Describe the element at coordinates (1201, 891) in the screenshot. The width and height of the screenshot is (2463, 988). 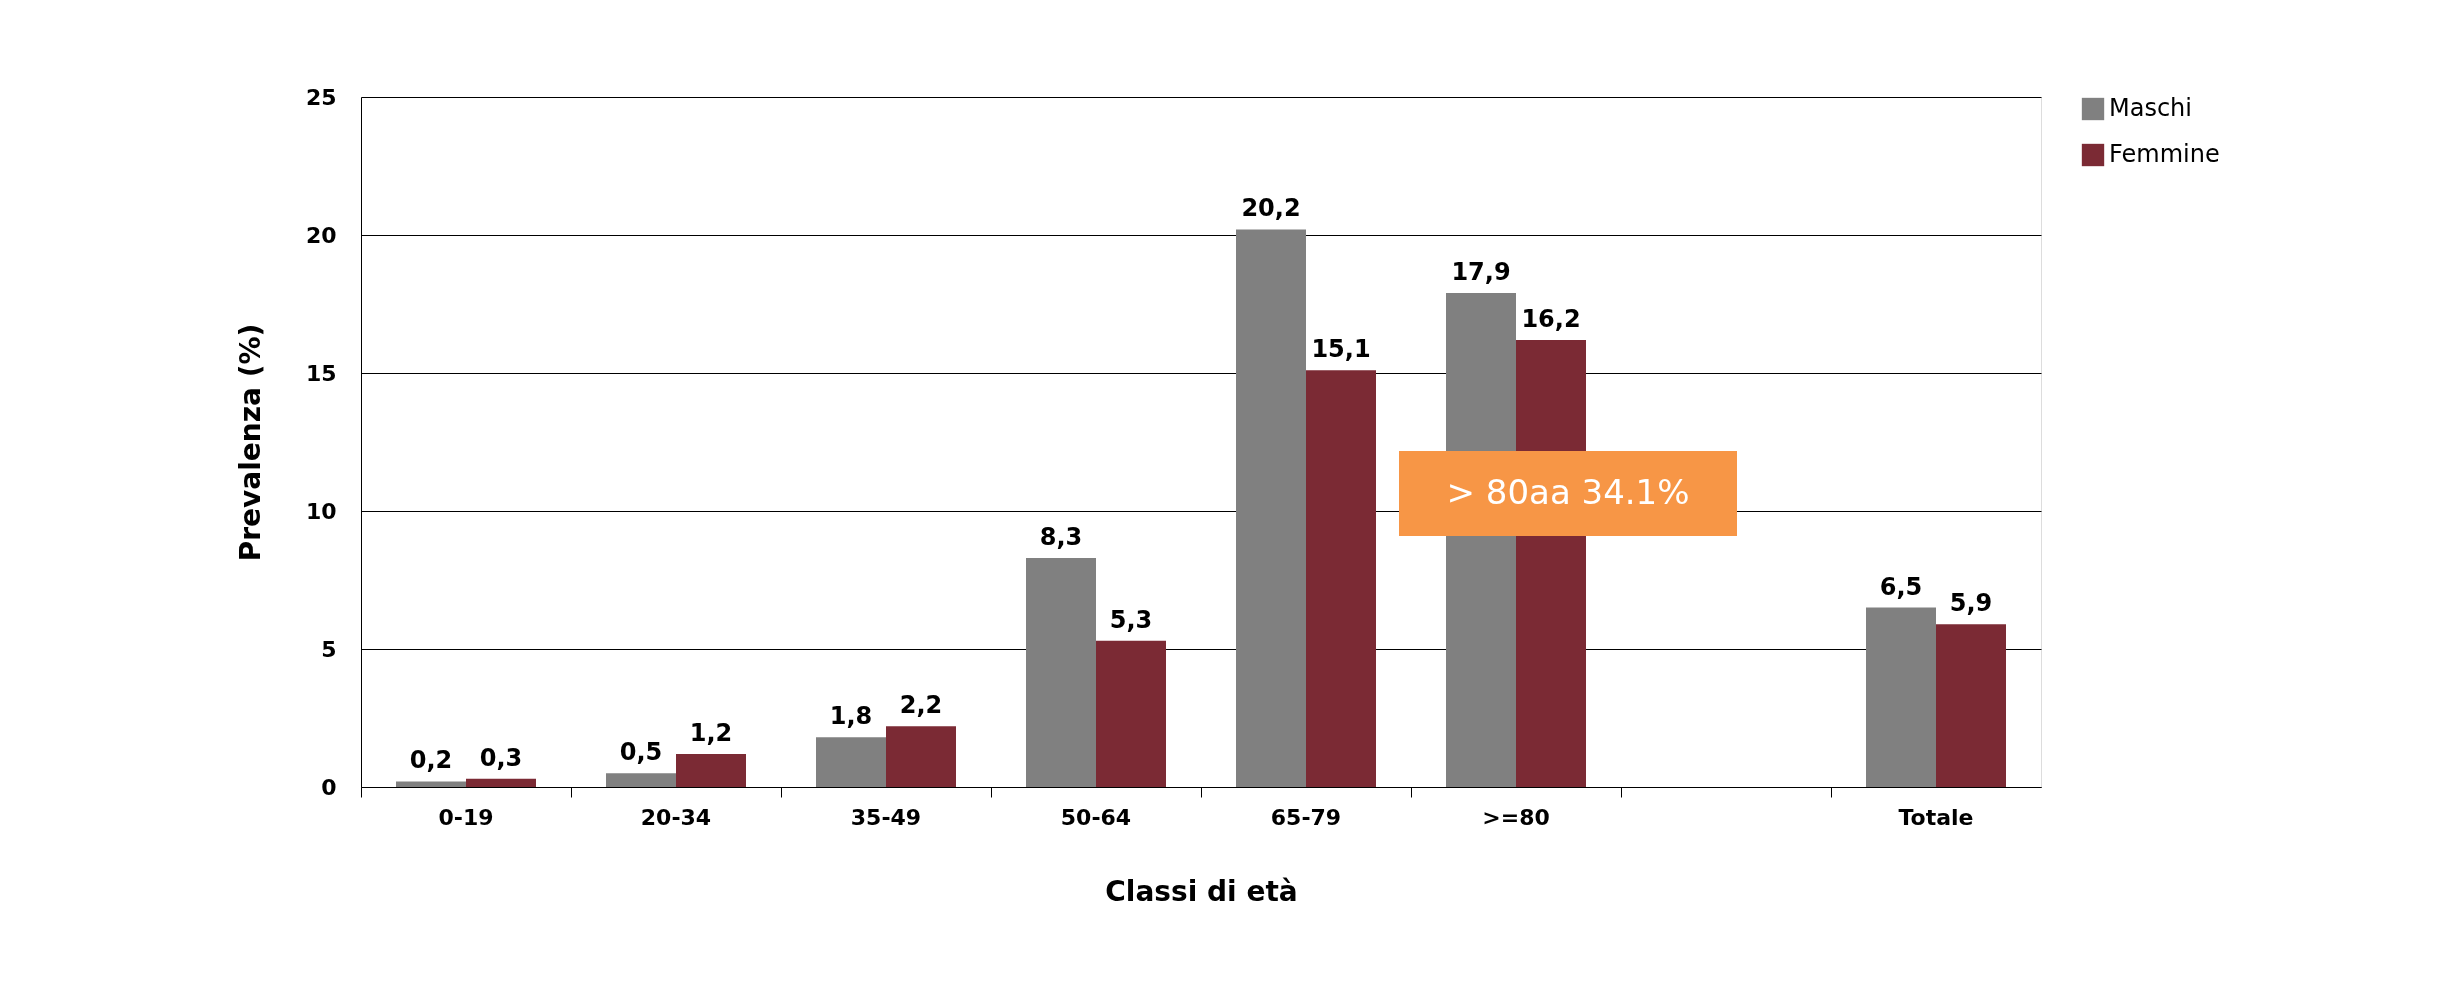
I see `x-axis-title: Classi di età` at that location.